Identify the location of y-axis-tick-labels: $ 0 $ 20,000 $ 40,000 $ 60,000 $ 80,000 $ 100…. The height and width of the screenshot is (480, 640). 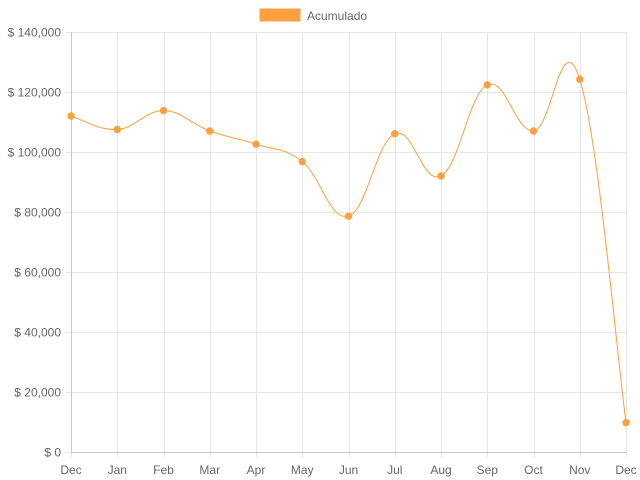
(35, 243).